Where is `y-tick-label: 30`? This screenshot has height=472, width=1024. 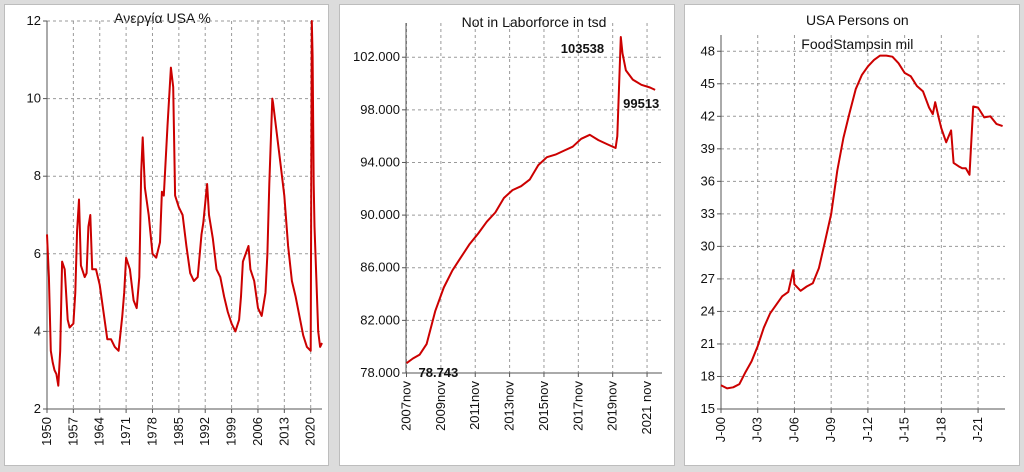
y-tick-label: 30 is located at coordinates (708, 245).